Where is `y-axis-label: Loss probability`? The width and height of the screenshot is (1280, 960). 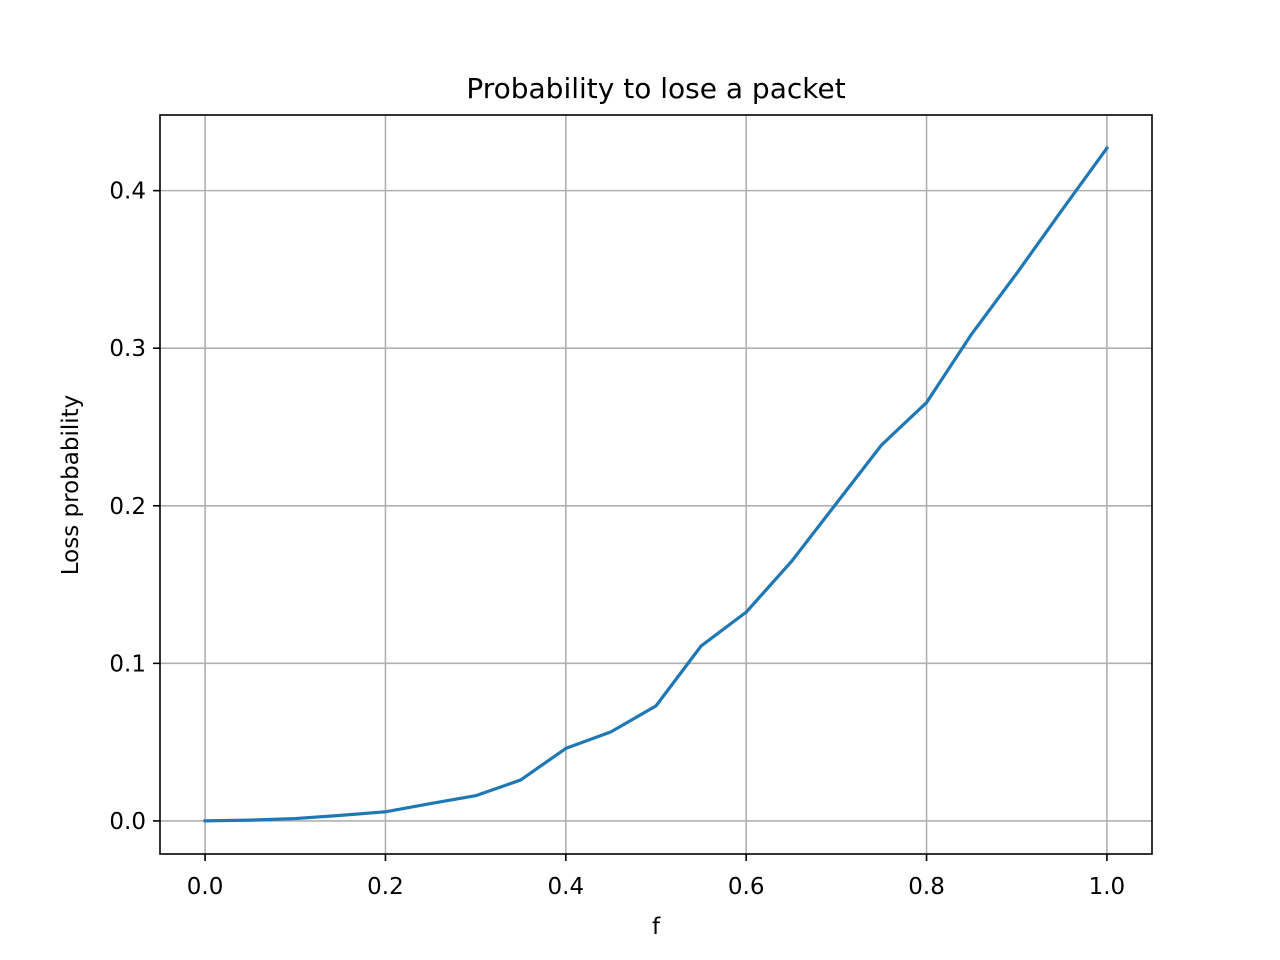 y-axis-label: Loss probability is located at coordinates (71, 485).